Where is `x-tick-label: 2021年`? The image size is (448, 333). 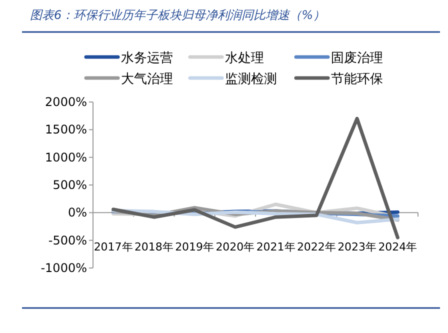 x-tick-label: 2021年 is located at coordinates (276, 247).